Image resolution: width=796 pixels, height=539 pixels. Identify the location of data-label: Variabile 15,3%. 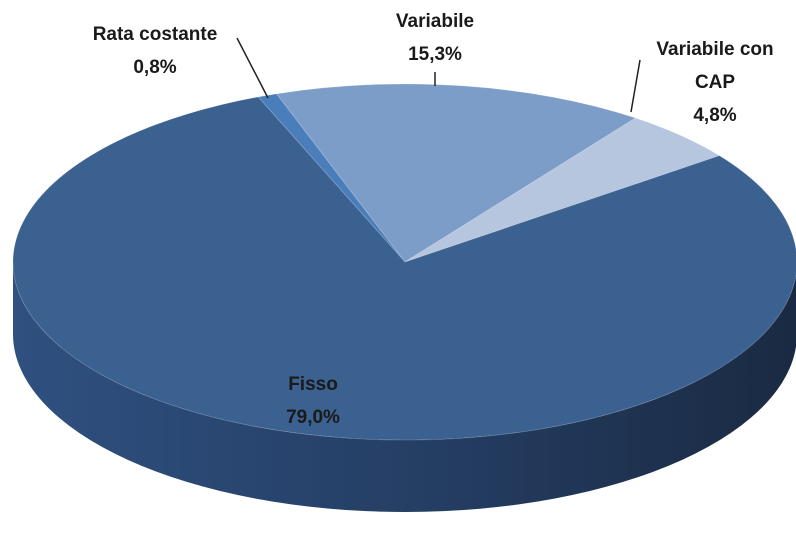
(435, 38).